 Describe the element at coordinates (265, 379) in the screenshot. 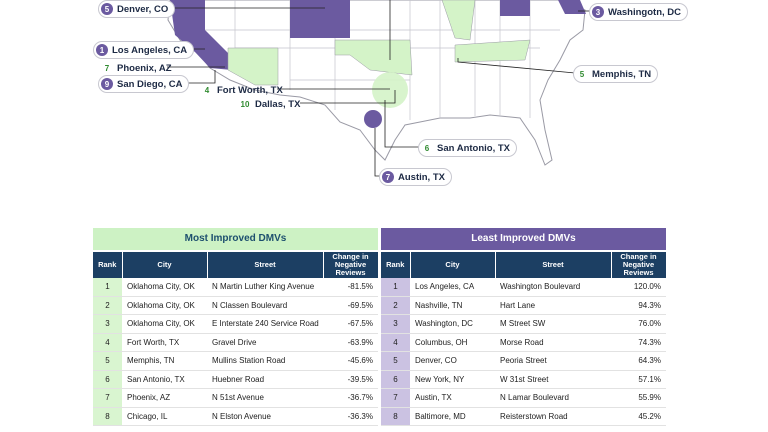

I see `table-cell: Huebner Road` at that location.